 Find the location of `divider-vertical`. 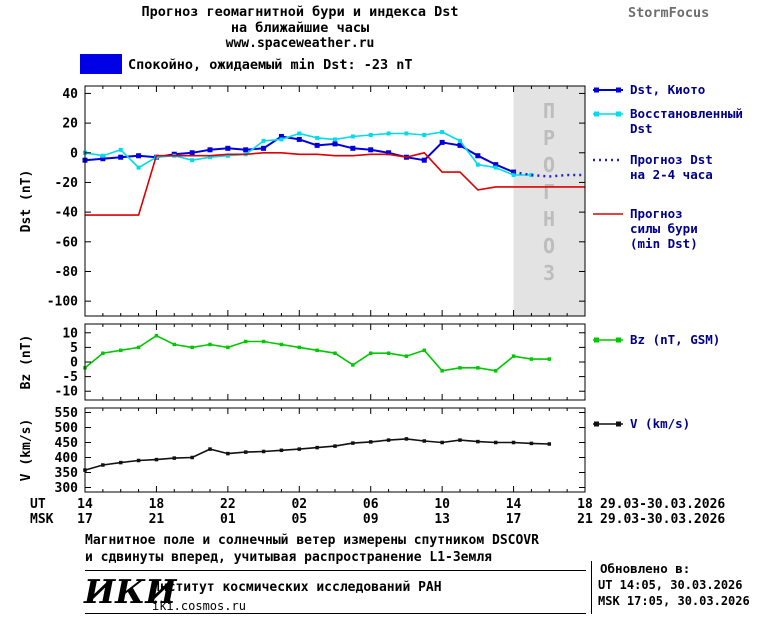

divider-vertical is located at coordinates (591, 587).